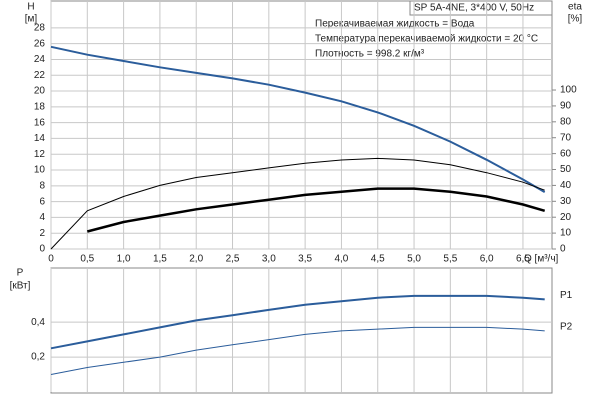 The image size is (600, 400). I want to click on y-tick-label: 12, so click(40, 154).